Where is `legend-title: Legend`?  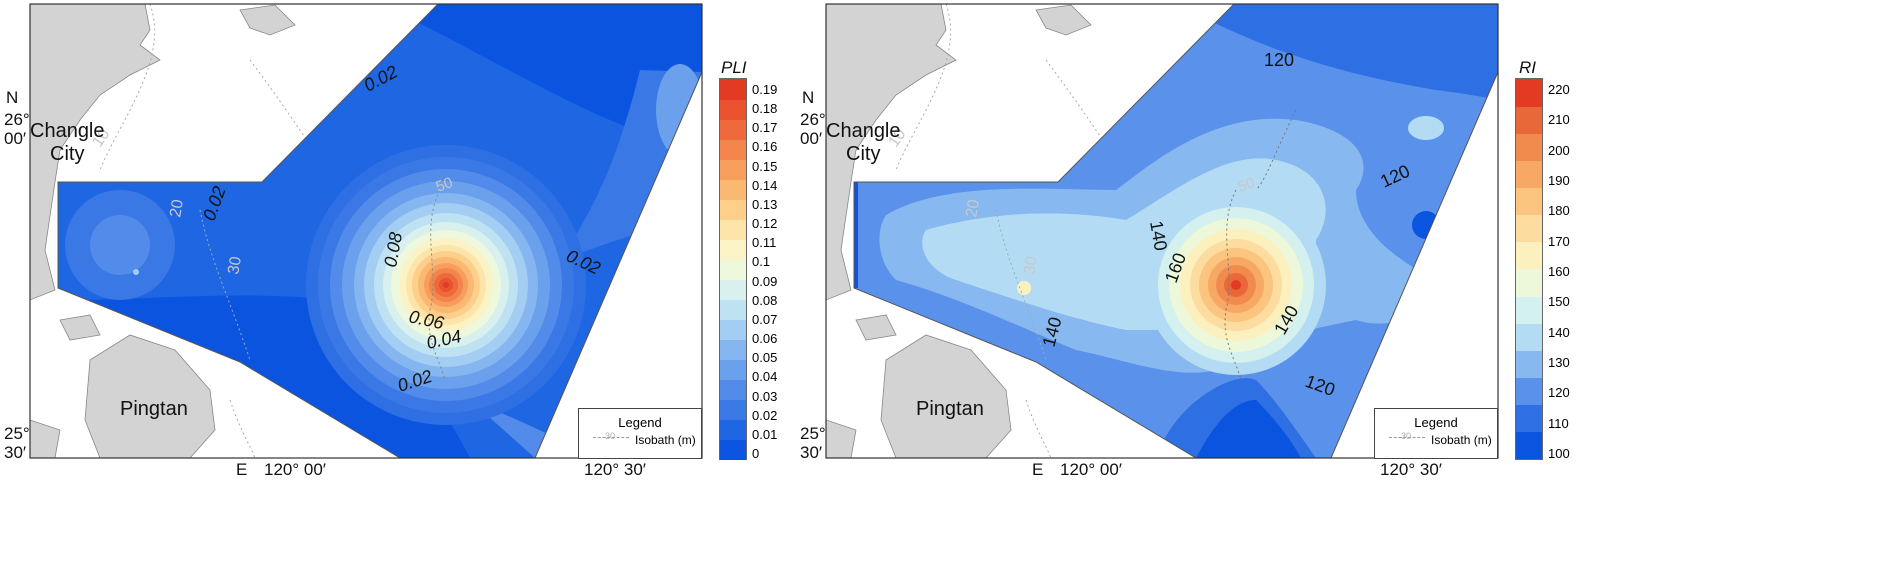
legend-title: Legend is located at coordinates (640, 422).